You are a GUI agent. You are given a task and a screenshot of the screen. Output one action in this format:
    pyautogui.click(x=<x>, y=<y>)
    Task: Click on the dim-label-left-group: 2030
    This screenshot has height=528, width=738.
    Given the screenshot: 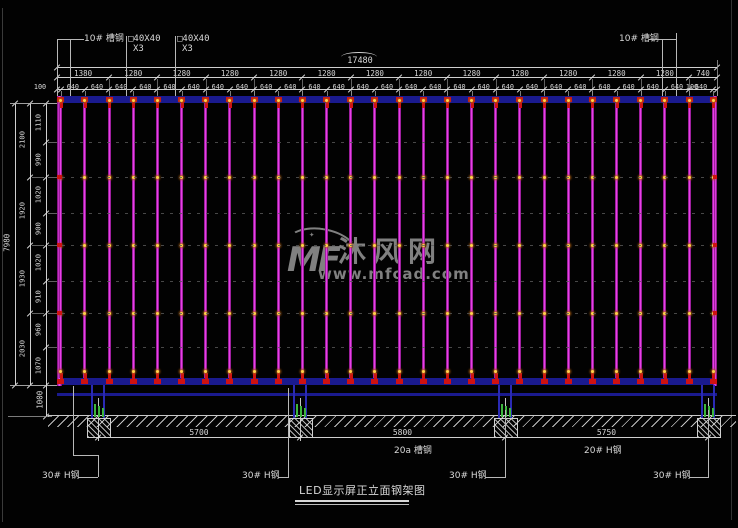 What is the action you would take?
    pyautogui.click(x=22, y=349)
    